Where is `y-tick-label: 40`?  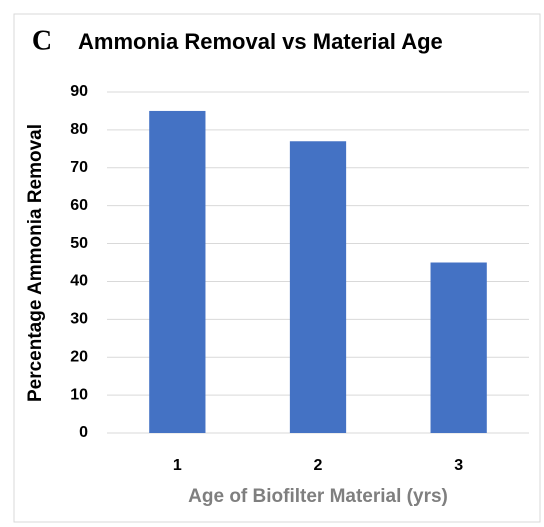
y-tick-label: 40 is located at coordinates (79, 281).